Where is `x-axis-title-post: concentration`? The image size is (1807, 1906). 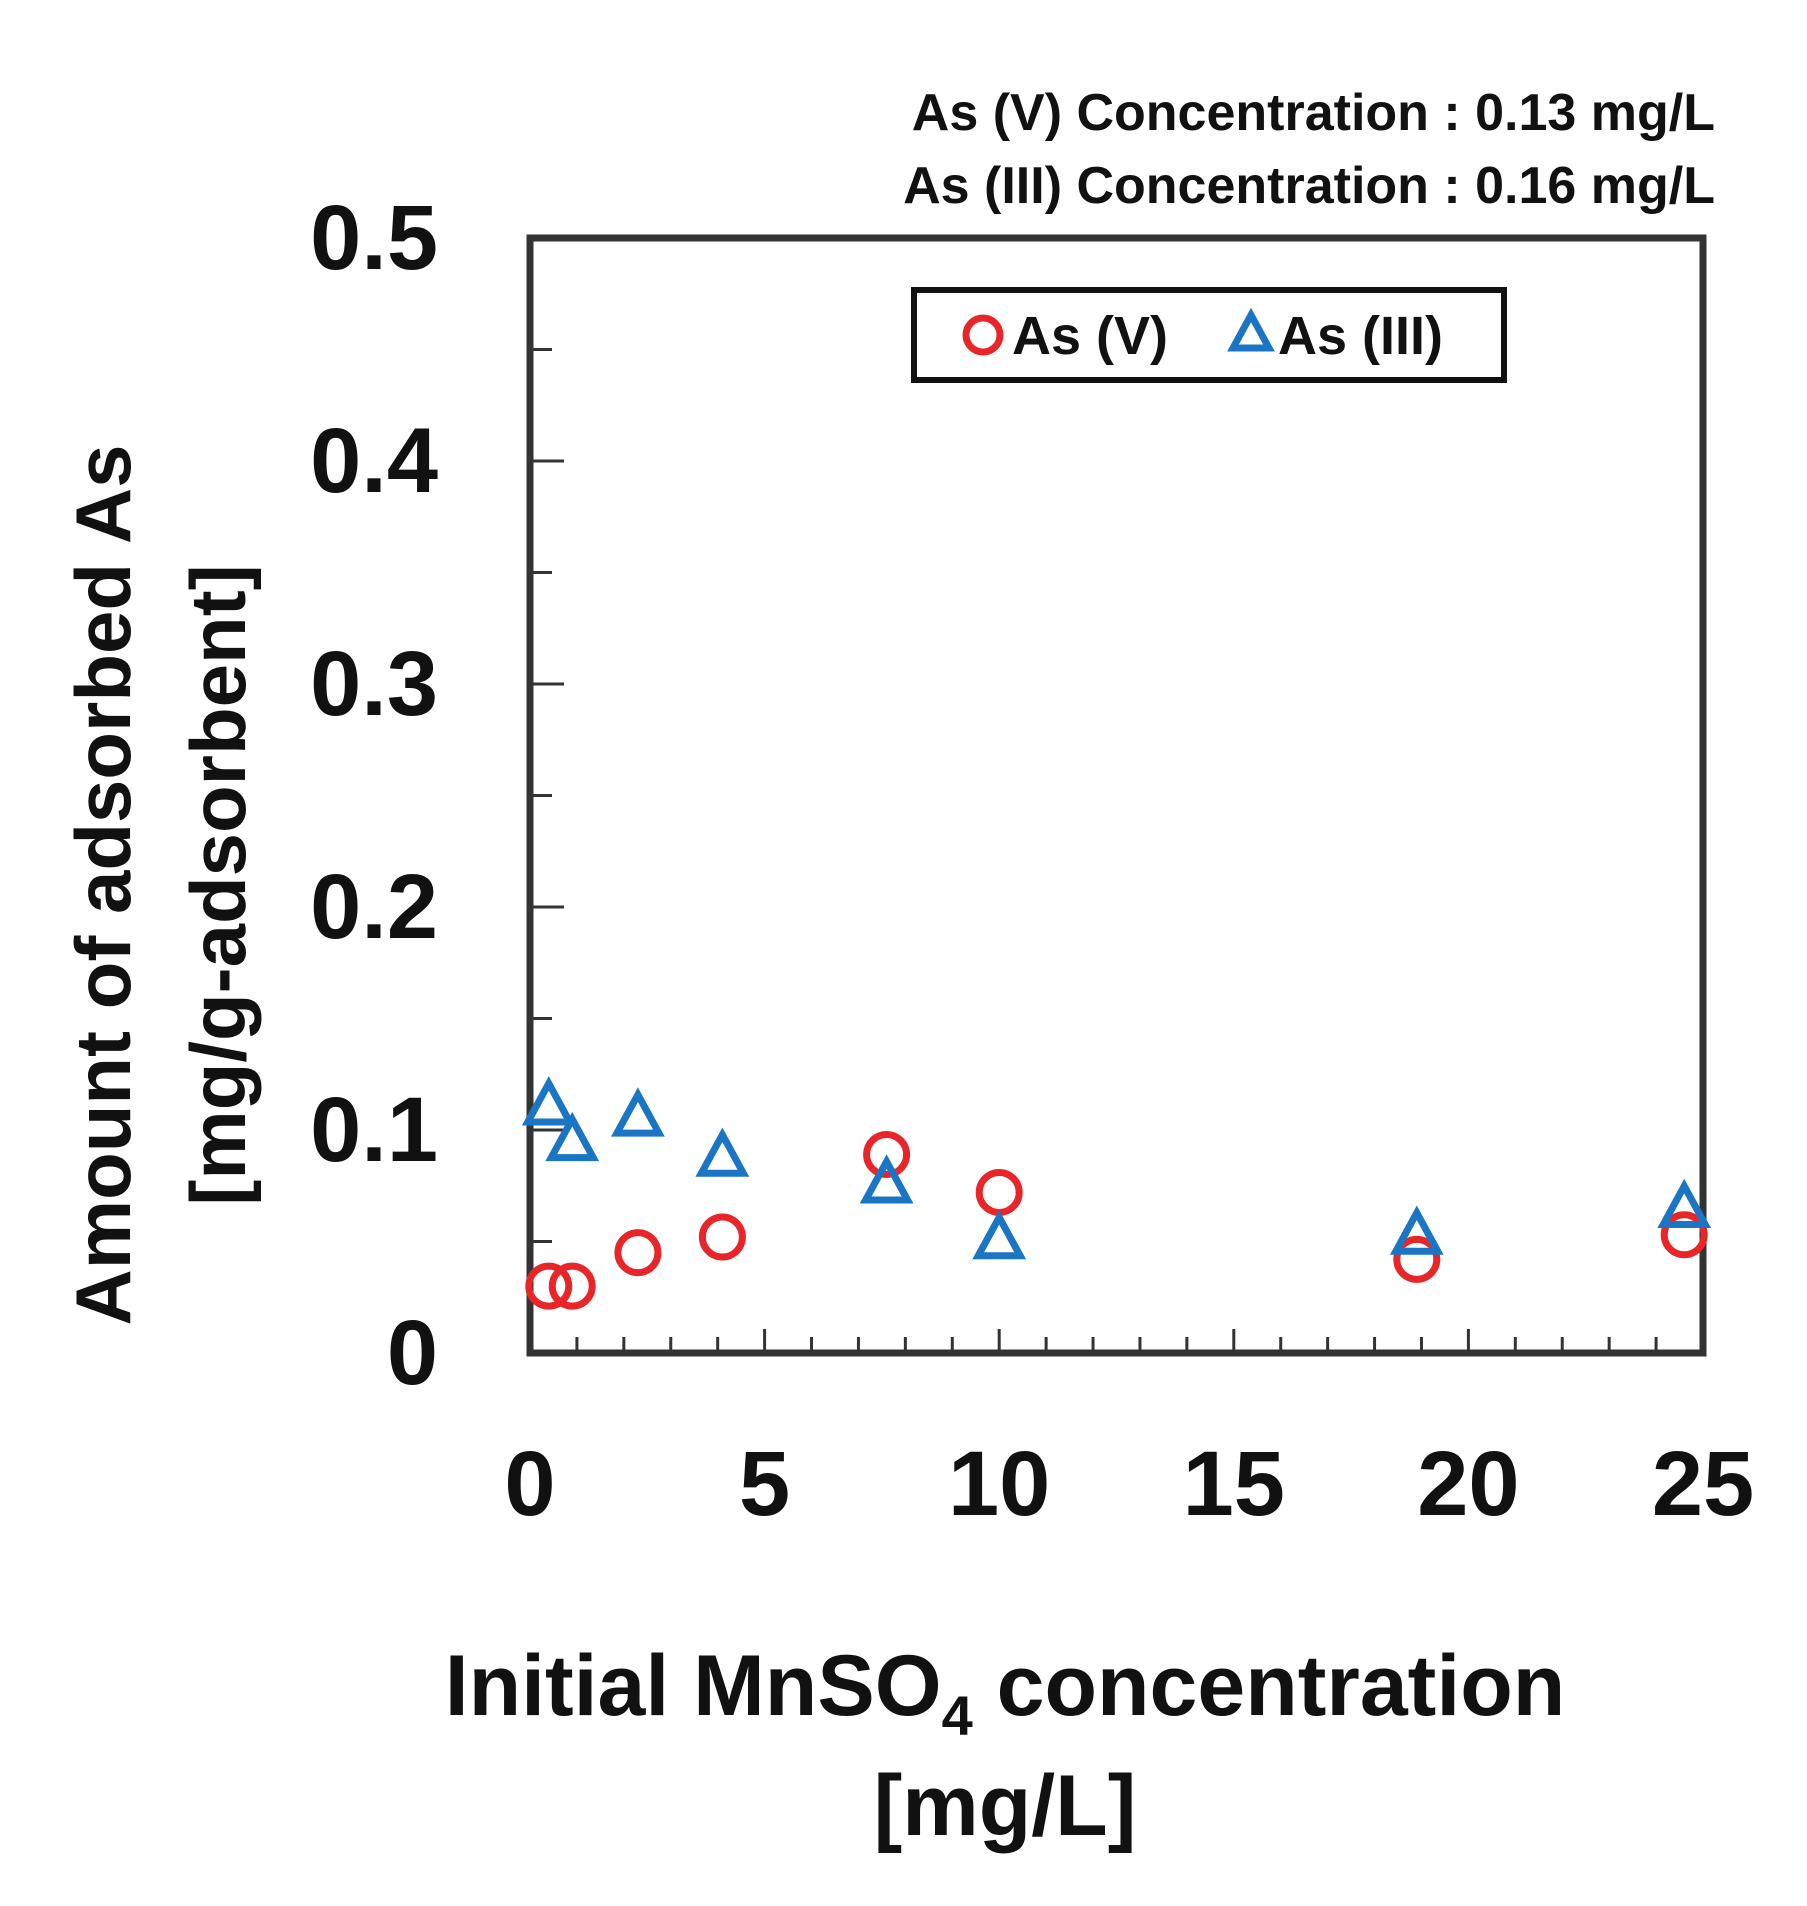 x-axis-title-post: concentration is located at coordinates (1269, 1686).